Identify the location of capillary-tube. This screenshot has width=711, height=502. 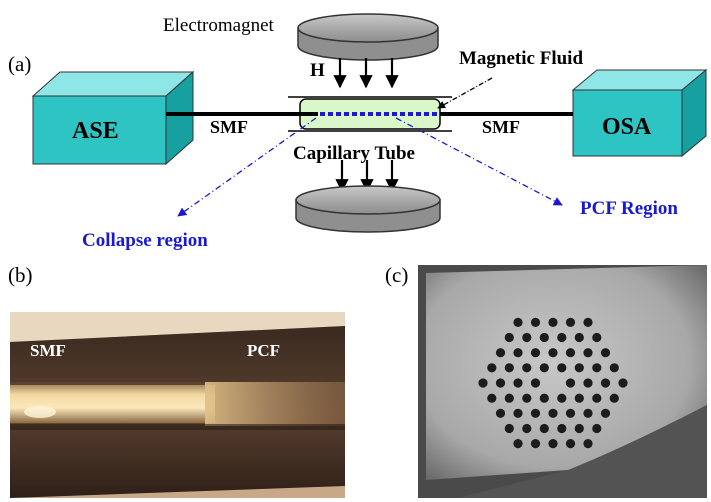
(370, 114).